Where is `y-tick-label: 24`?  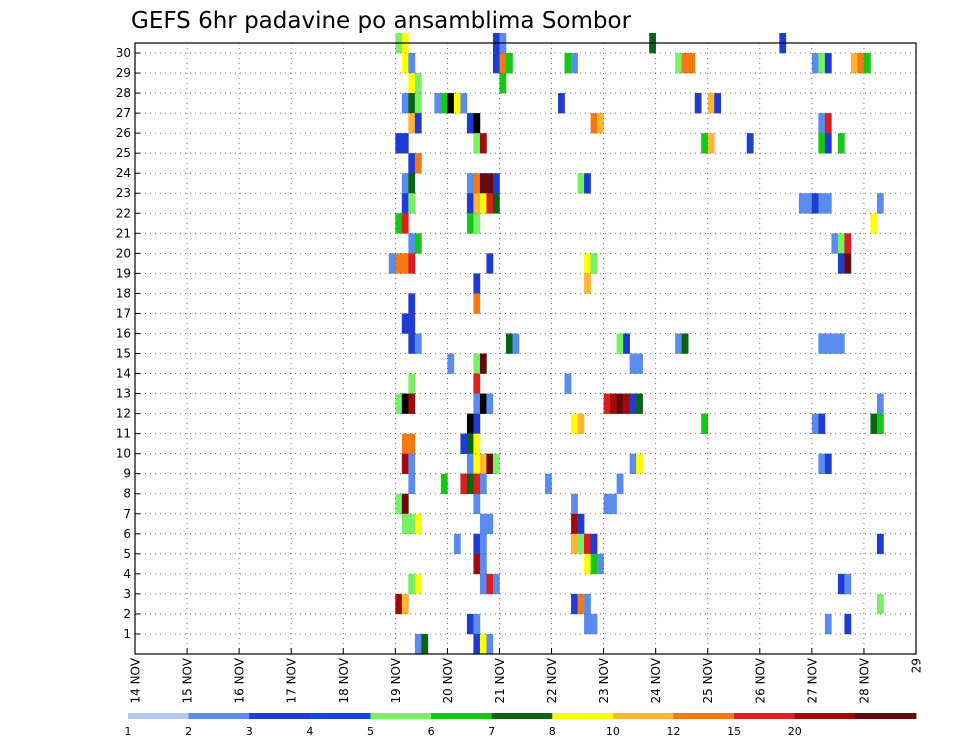 y-tick-label: 24 is located at coordinates (123, 173).